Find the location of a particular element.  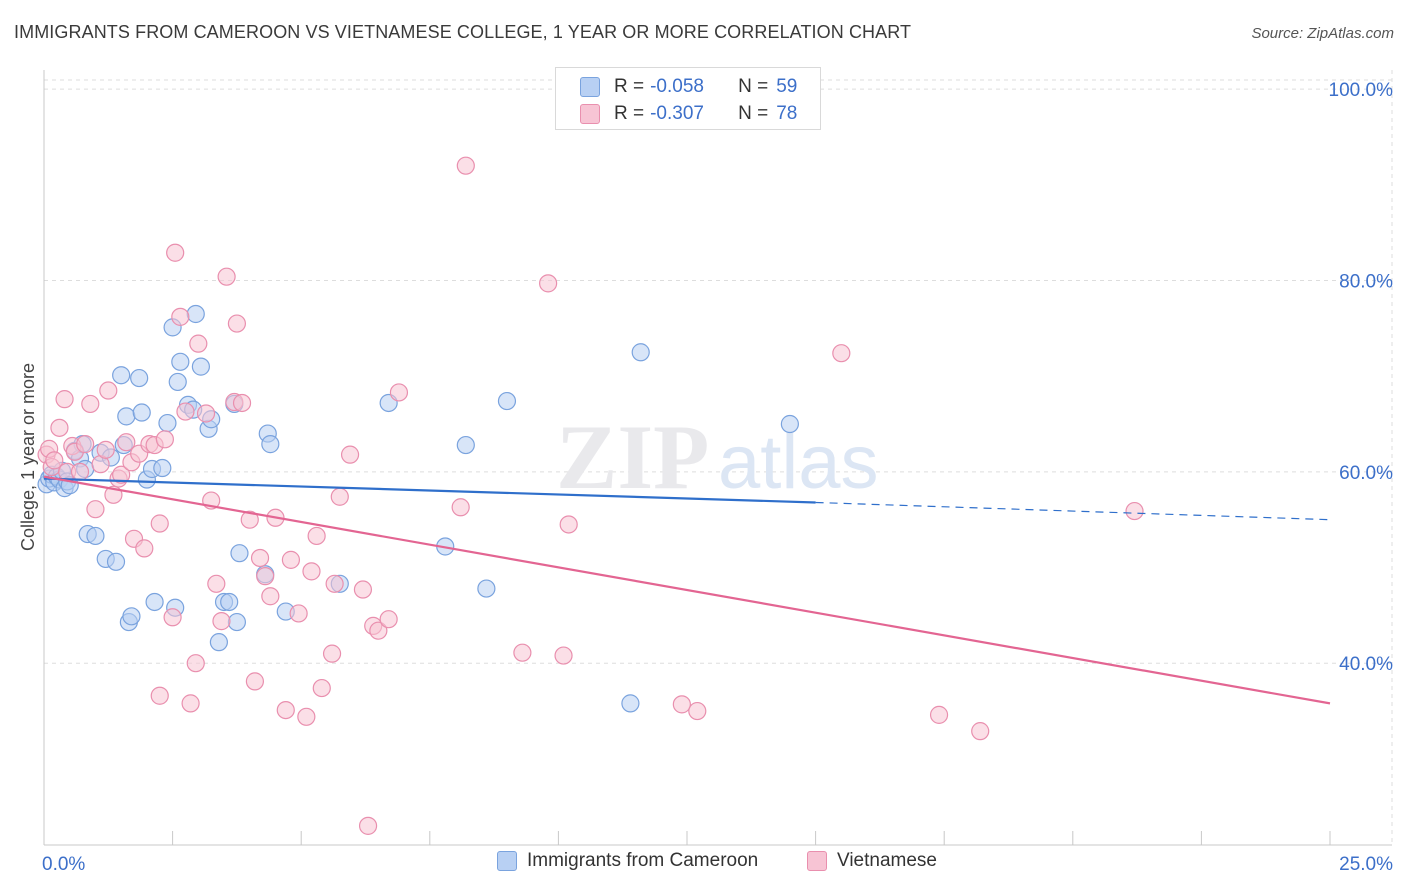

legend: Immigrants from Cameroon Vietnamese is located at coordinates (703, 865).